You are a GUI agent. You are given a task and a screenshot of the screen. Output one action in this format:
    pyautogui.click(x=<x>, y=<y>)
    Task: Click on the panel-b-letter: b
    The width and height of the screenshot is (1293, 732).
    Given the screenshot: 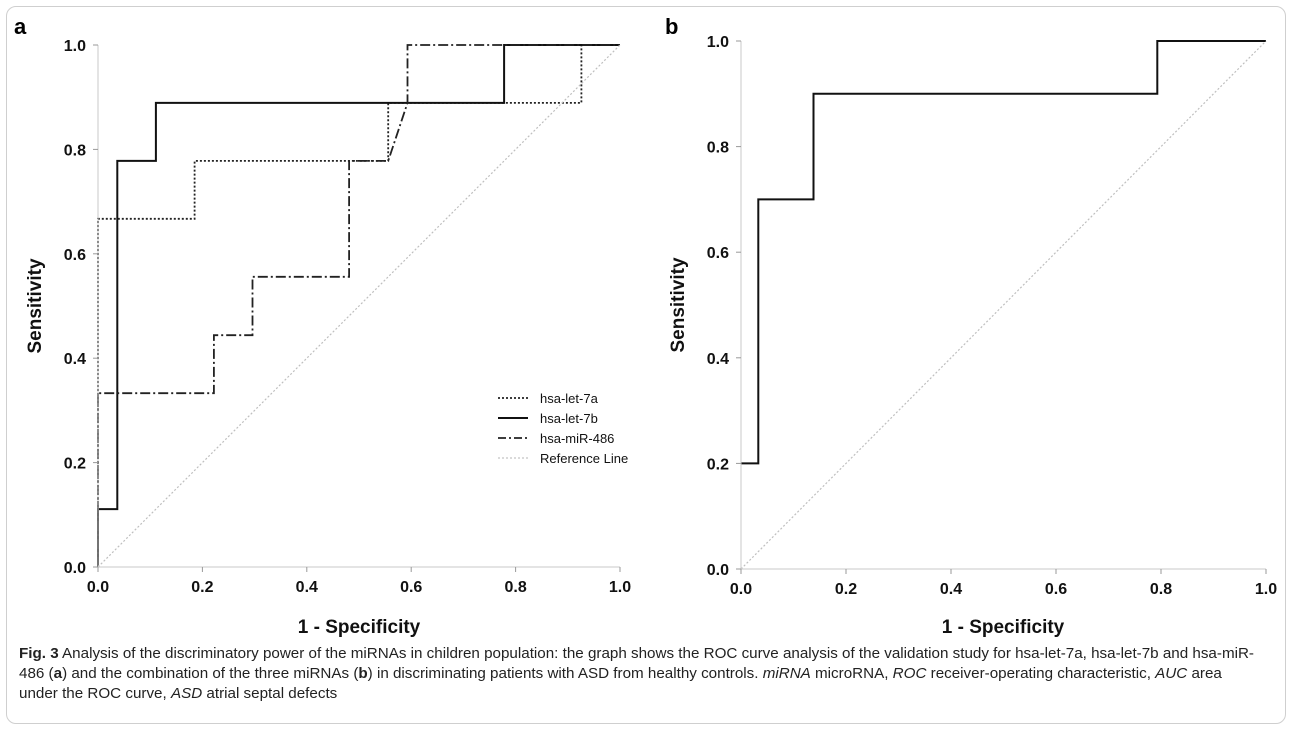 What is the action you would take?
    pyautogui.click(x=671, y=26)
    